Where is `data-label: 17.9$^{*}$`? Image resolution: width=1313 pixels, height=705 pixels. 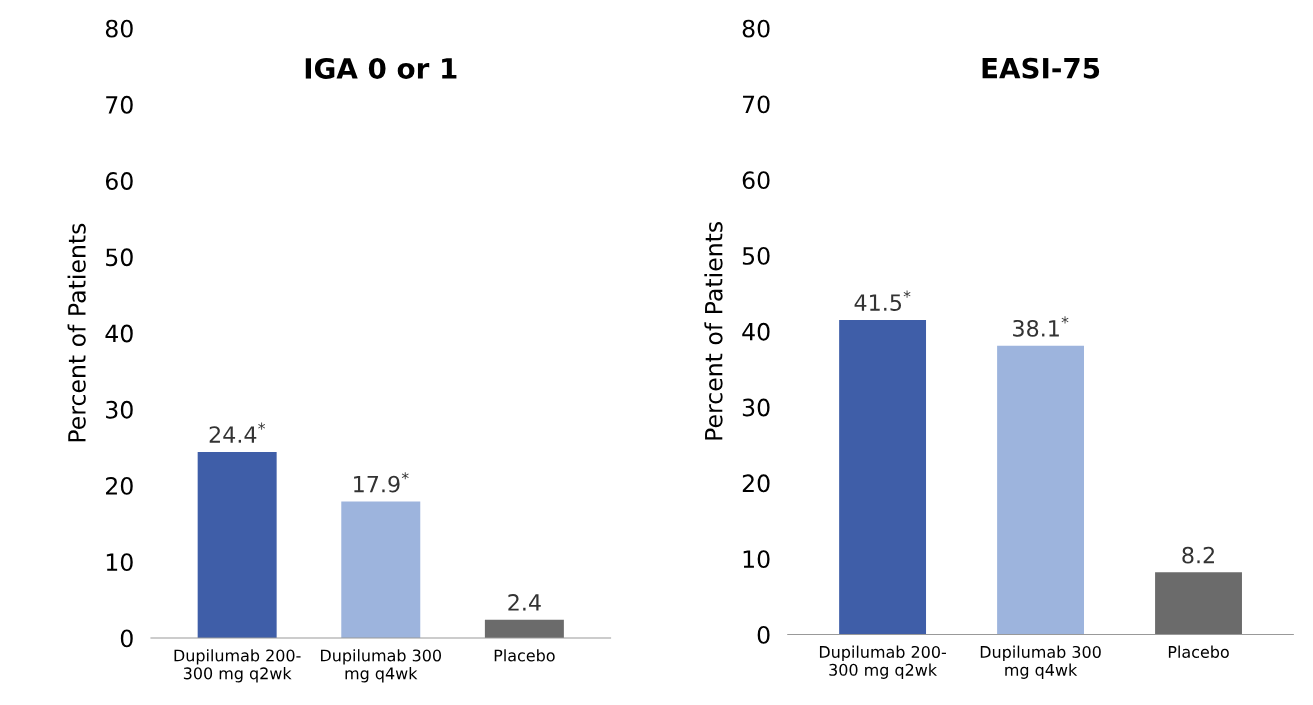
data-label: 17.9$^{*}$ is located at coordinates (381, 482).